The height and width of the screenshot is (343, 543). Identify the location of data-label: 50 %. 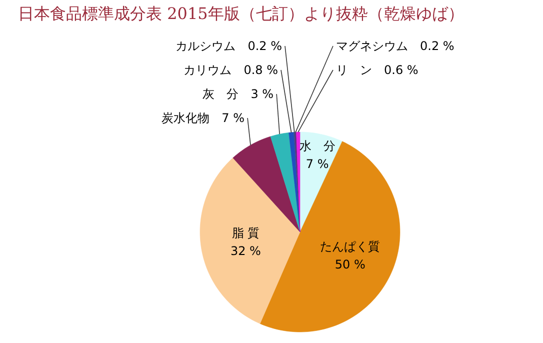
(350, 265).